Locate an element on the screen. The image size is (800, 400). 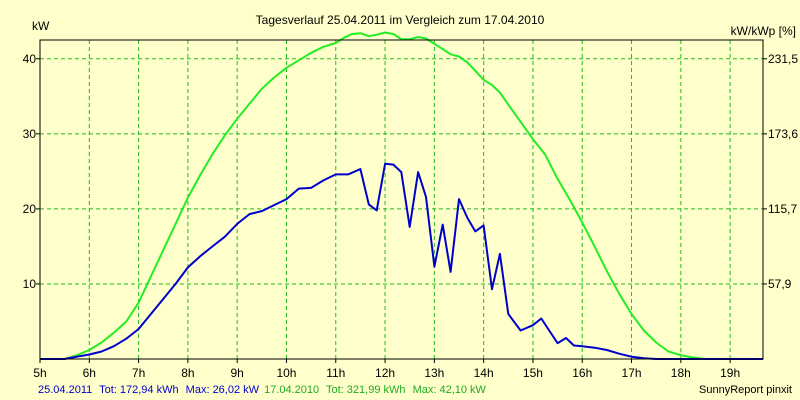
footer-credit: SunnyReport pinxit is located at coordinates (745, 390).